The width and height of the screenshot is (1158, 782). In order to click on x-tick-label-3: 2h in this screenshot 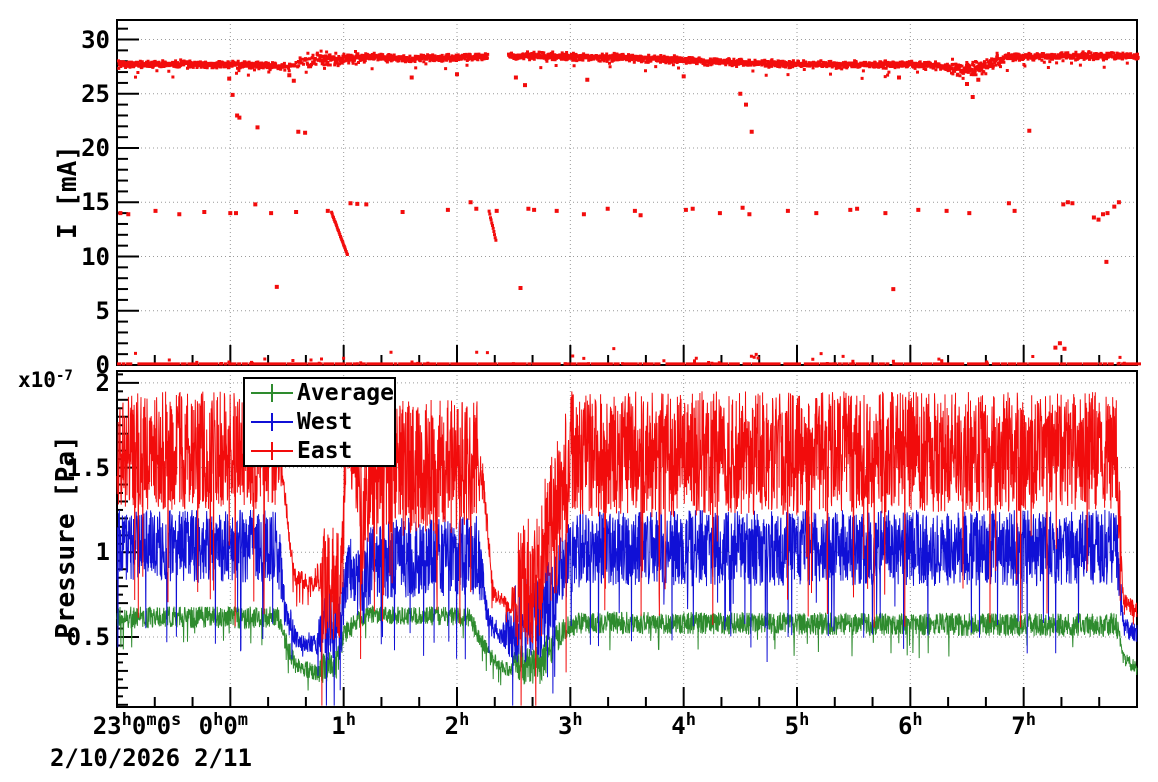, I will do `click(457, 725)`.